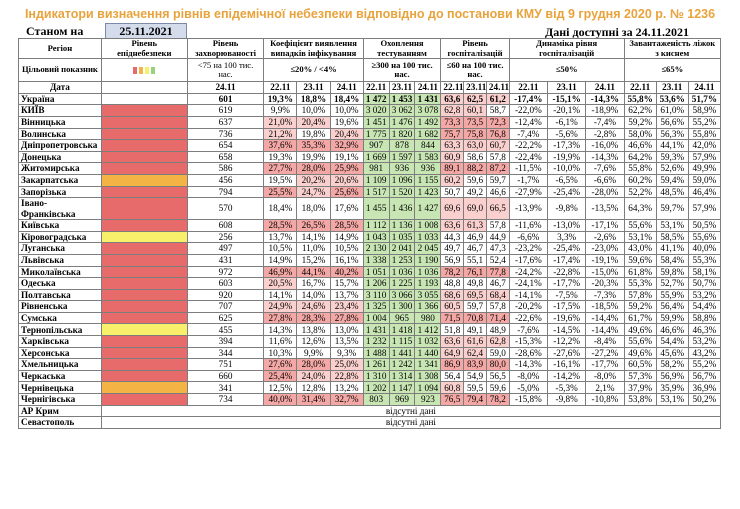  Describe the element at coordinates (605, 110) in the screenshot. I see `dynamics-value: -18,9%` at that location.